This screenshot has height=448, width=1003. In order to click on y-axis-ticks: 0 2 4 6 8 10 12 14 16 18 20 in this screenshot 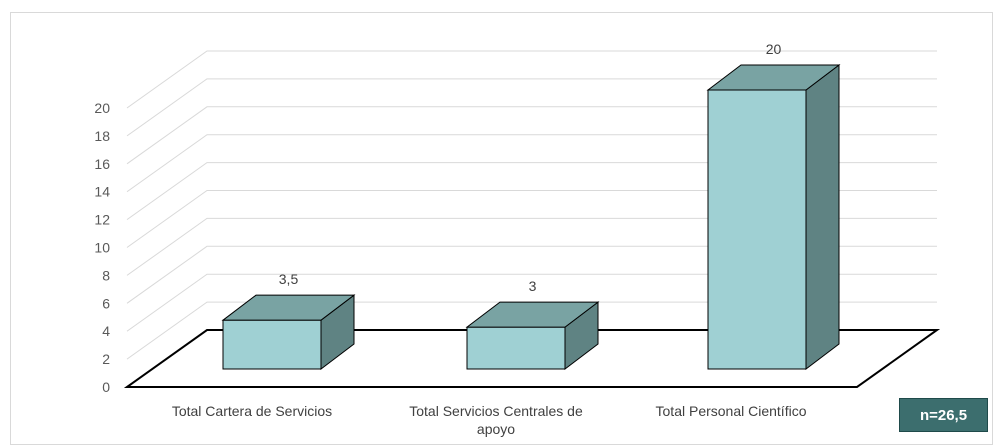, I will do `click(102, 247)`.